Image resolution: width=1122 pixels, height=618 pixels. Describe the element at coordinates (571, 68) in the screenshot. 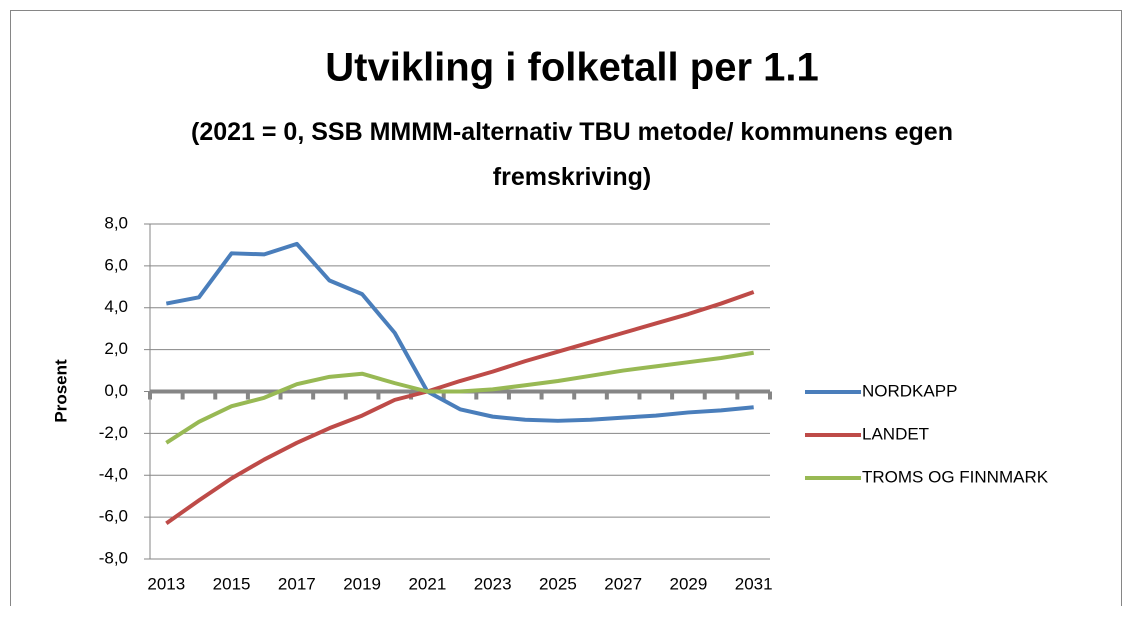

I see `chart-title: Utvikling i folketall per 1.1` at that location.